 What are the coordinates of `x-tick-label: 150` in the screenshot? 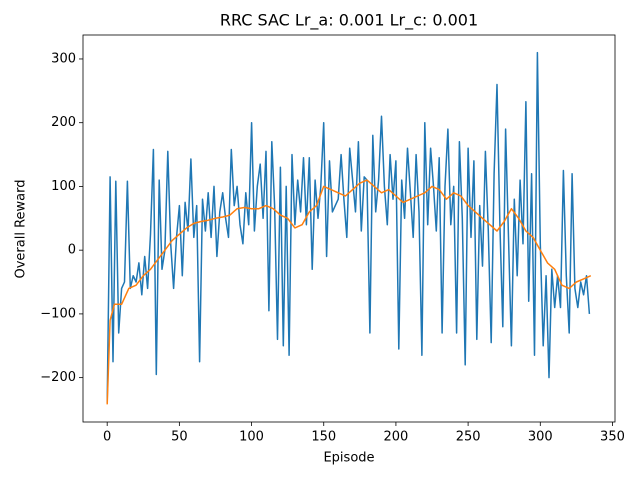 It's located at (323, 437).